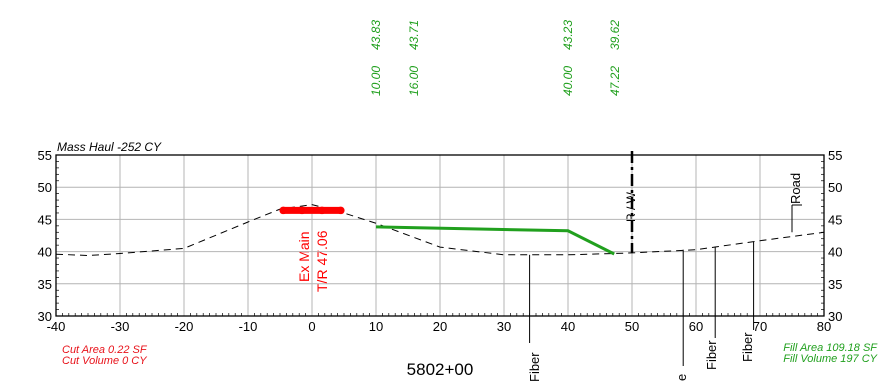  What do you see at coordinates (45, 155) in the screenshot?
I see `y-tick-label-left: 55` at bounding box center [45, 155].